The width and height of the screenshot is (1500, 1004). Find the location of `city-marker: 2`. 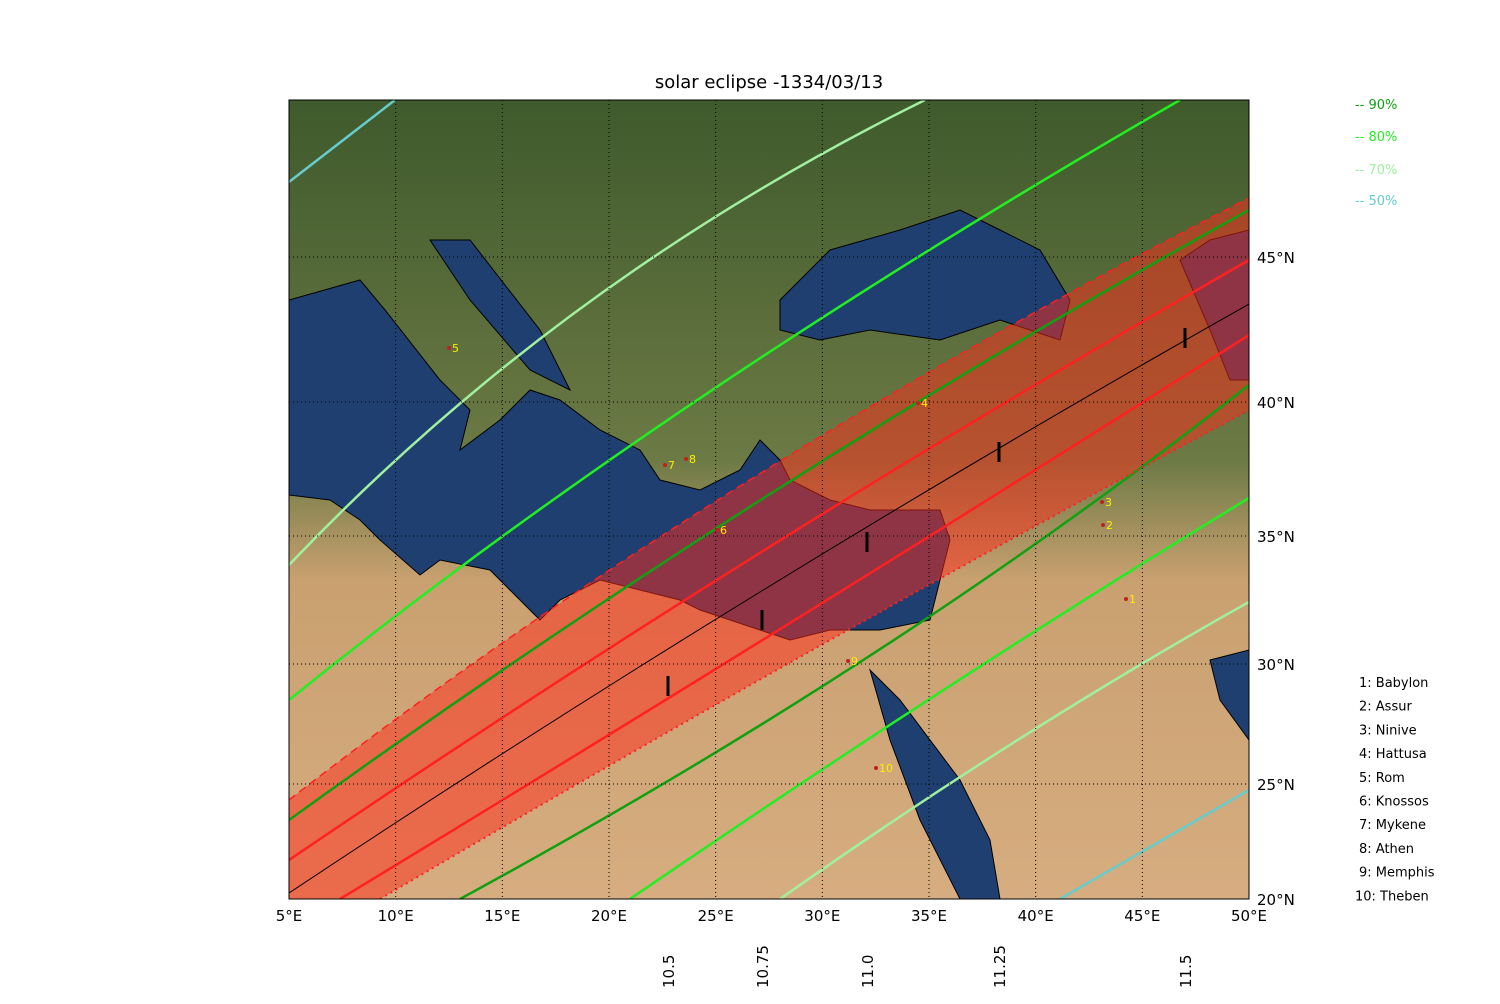

city-marker: 2 is located at coordinates (1109, 525).